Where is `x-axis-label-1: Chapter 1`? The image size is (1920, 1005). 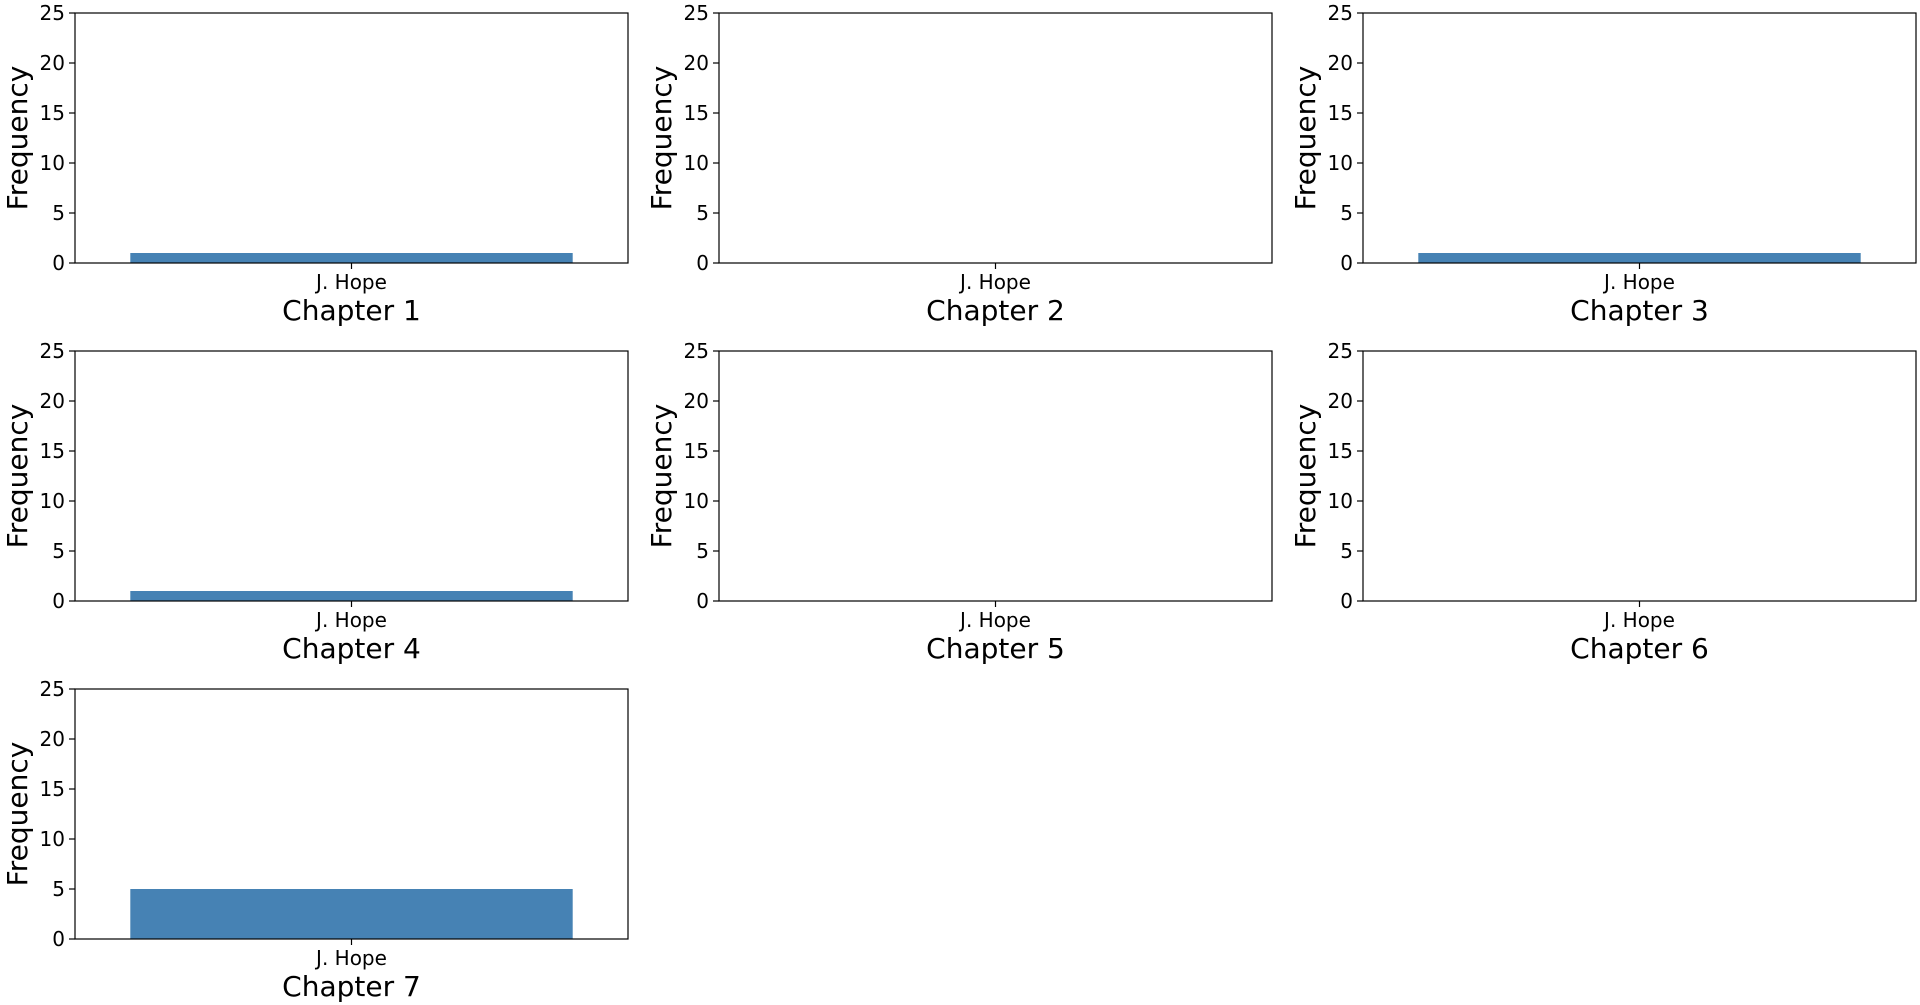 x-axis-label-1: Chapter 1 is located at coordinates (351, 310).